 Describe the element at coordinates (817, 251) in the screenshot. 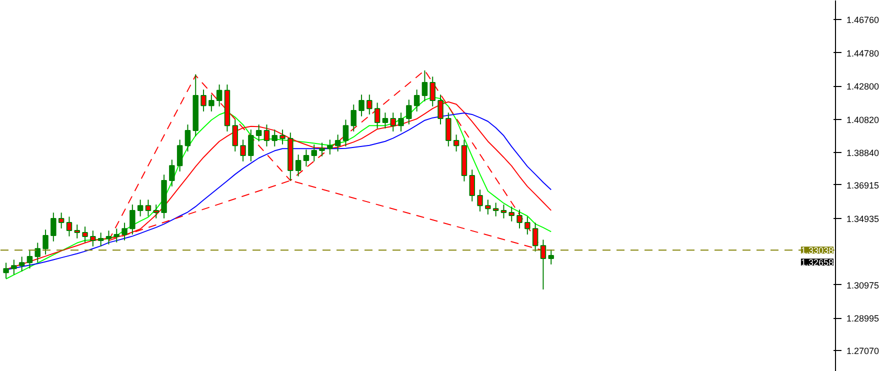

I see `ref-line-label: 1.33038` at that location.